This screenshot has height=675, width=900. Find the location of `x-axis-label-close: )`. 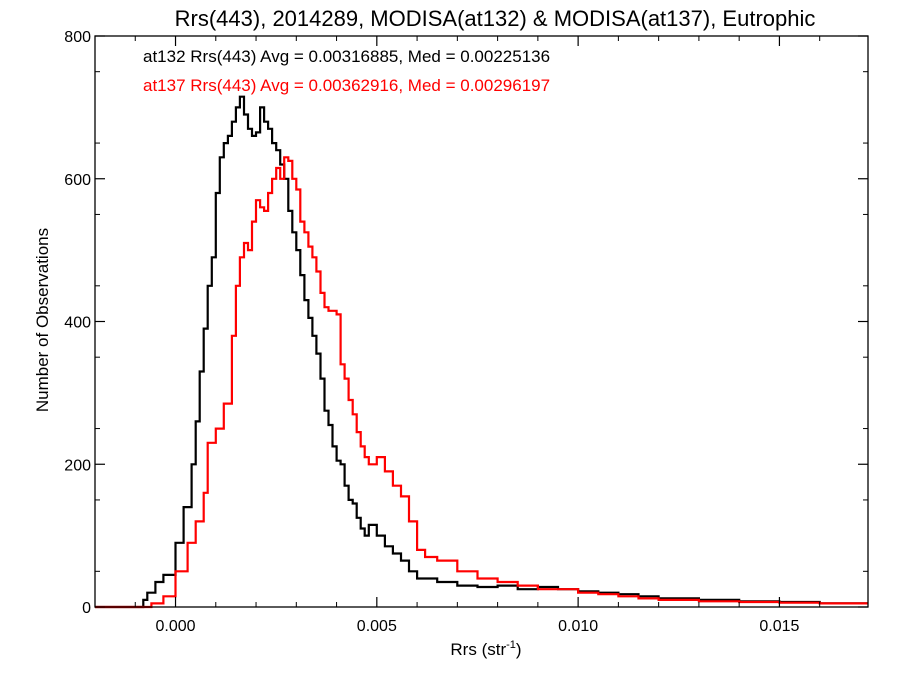

x-axis-label-close: ) is located at coordinates (519, 649).